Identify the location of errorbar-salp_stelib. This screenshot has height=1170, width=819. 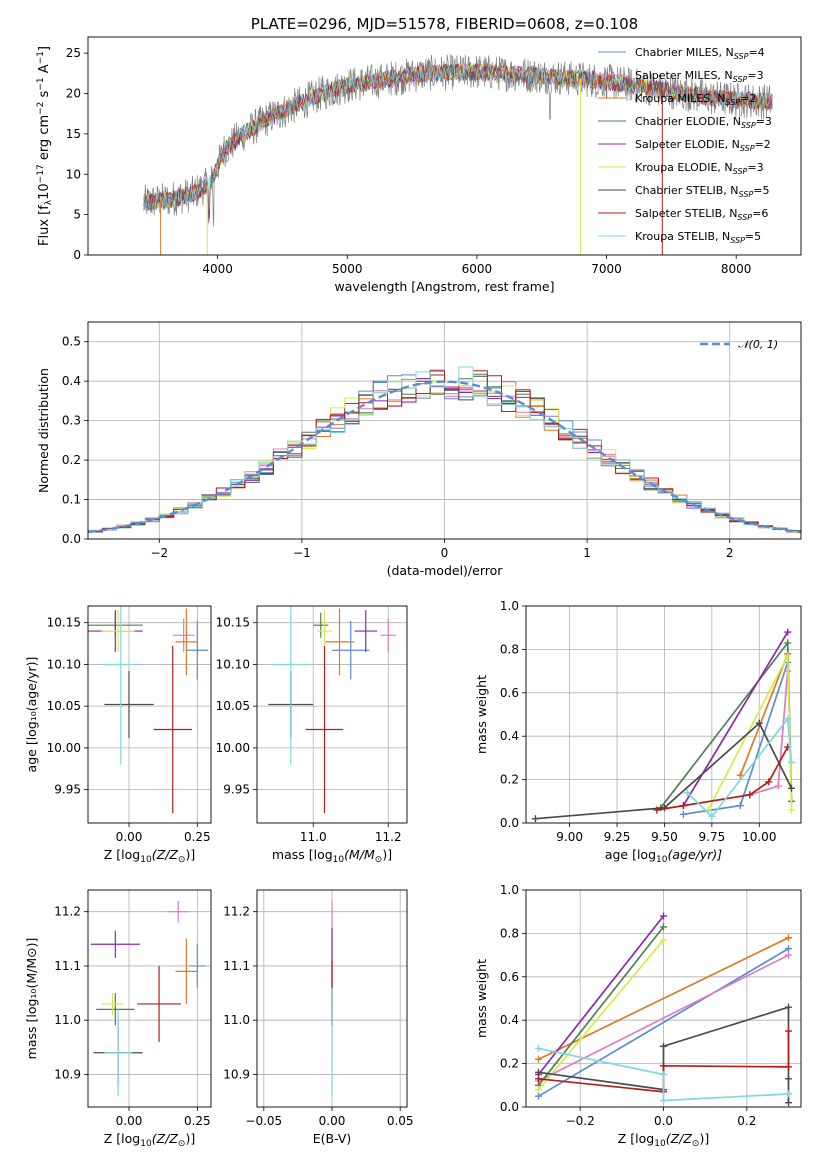
(172, 729).